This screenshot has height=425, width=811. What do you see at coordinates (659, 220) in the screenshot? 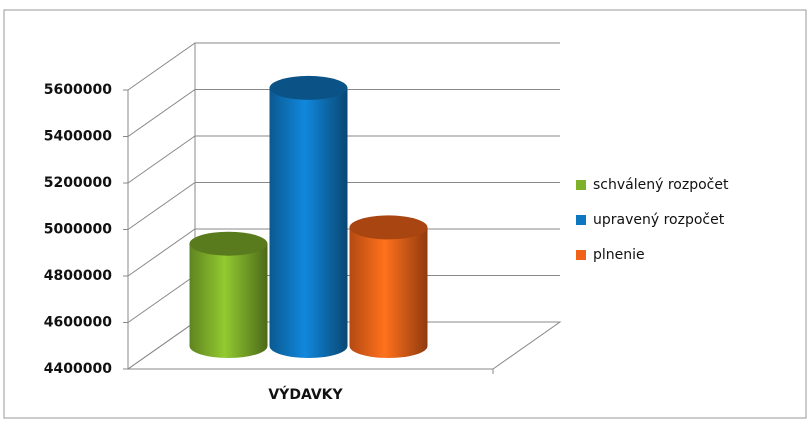
I see `legend-label: upravený rozpočet` at bounding box center [659, 220].